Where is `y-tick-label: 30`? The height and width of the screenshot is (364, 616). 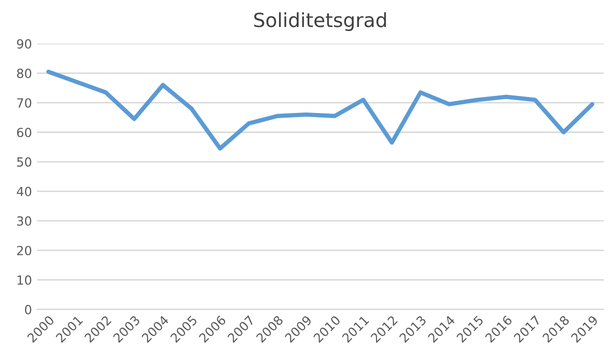 y-tick-label: 30 is located at coordinates (24, 221).